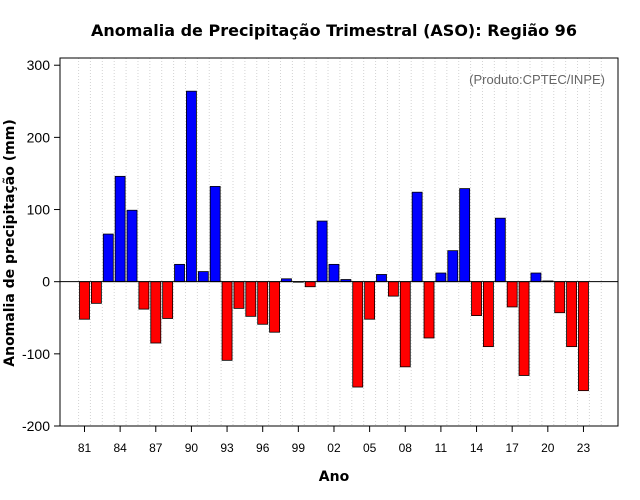 This screenshot has height=500, width=640. What do you see at coordinates (168, 300) in the screenshot?
I see `bar-1988` at bounding box center [168, 300].